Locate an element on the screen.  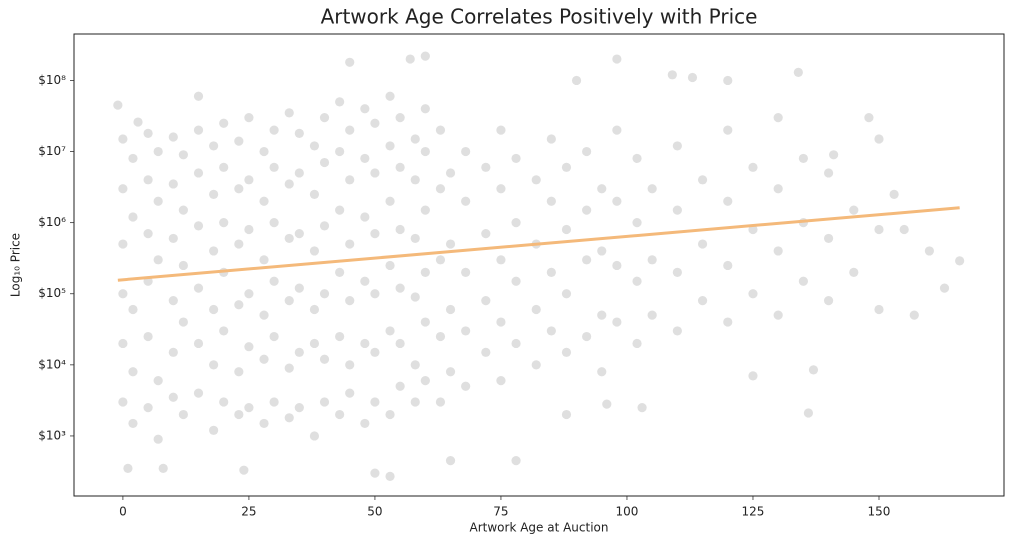
x-tick-label: 150 is located at coordinates (879, 512).